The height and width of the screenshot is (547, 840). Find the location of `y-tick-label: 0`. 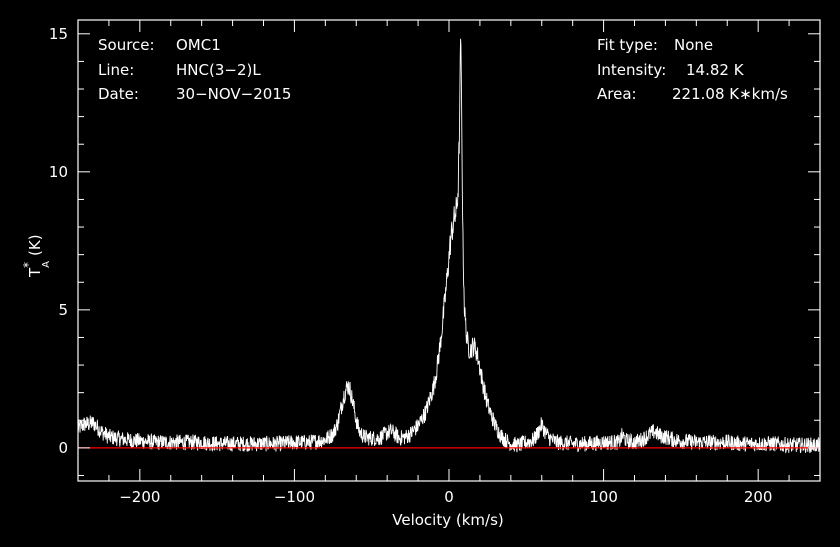

y-tick-label: 0 is located at coordinates (63, 448).